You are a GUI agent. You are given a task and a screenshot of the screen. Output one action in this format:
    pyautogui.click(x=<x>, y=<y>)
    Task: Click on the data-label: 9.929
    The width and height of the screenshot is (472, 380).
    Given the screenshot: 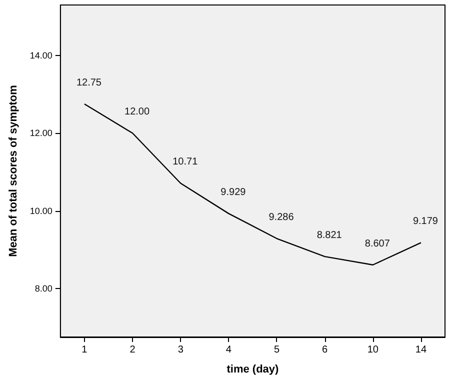 What is the action you would take?
    pyautogui.click(x=233, y=192)
    